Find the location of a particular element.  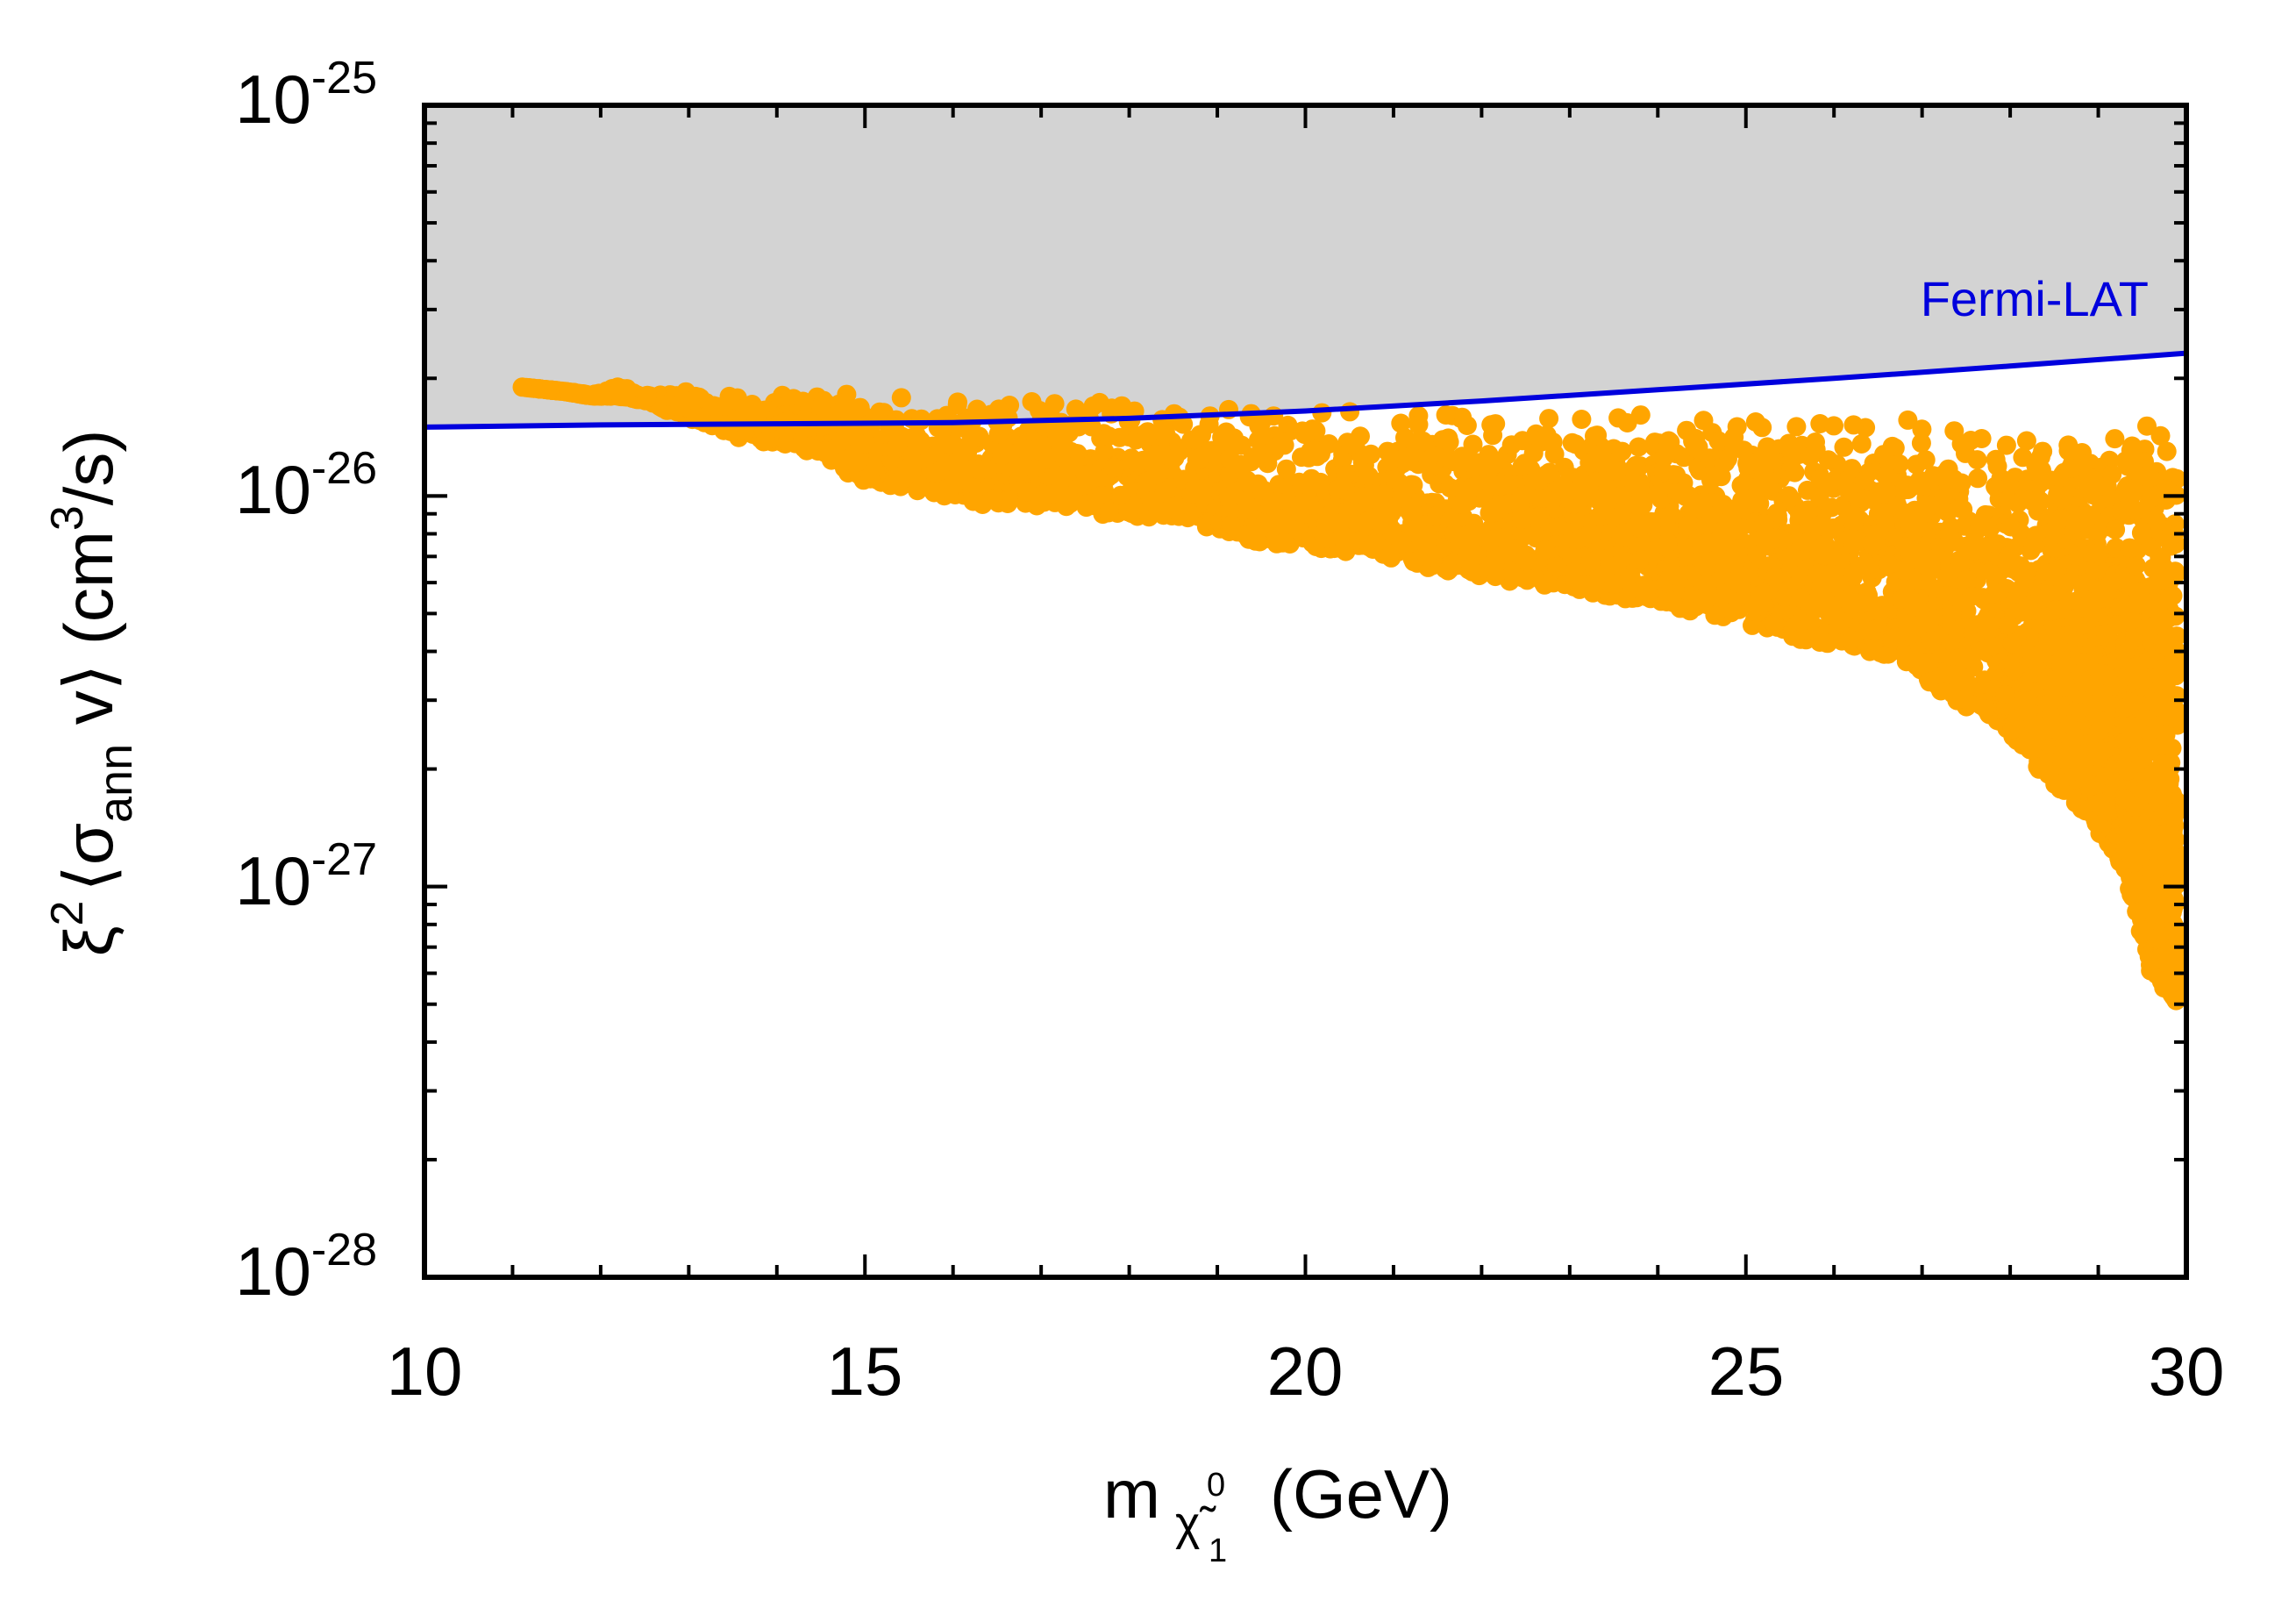

svg-text: m is located at coordinates (1131, 1494).